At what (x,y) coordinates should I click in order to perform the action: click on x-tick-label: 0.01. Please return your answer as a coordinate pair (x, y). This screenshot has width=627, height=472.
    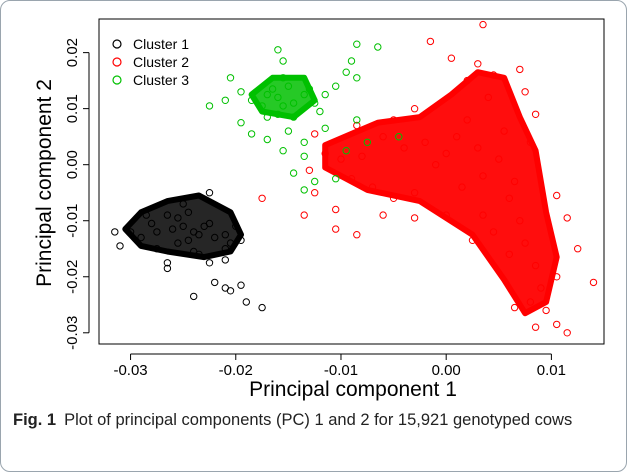
    Looking at the image, I should click on (551, 370).